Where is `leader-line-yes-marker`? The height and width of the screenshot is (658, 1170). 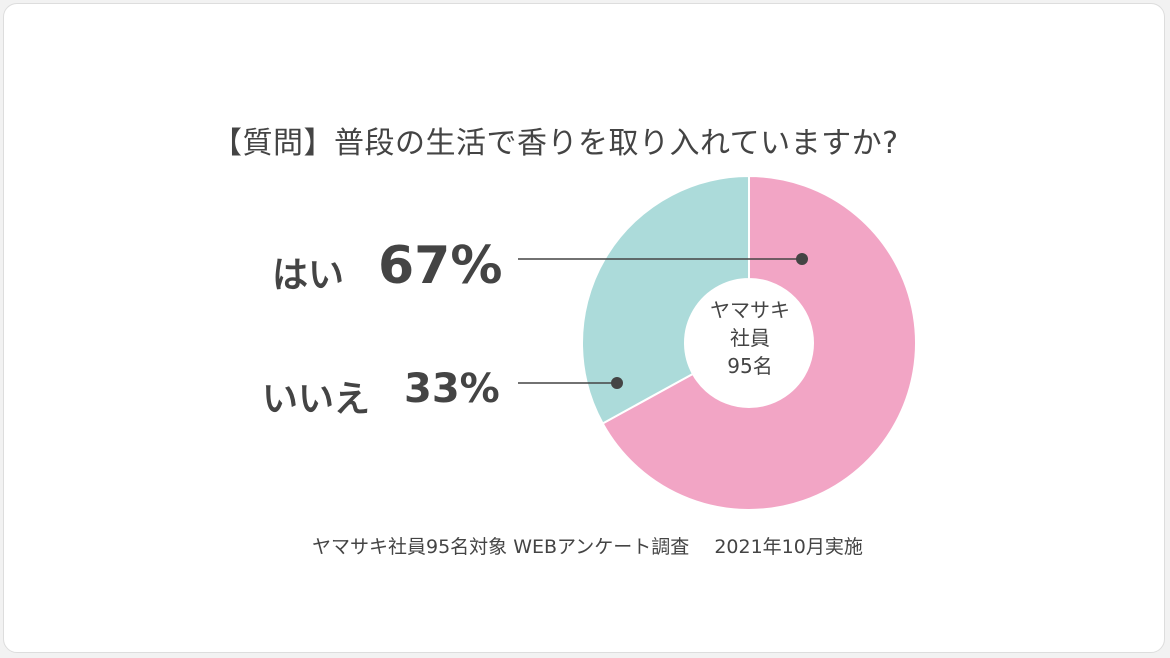 leader-line-yes-marker is located at coordinates (802, 259).